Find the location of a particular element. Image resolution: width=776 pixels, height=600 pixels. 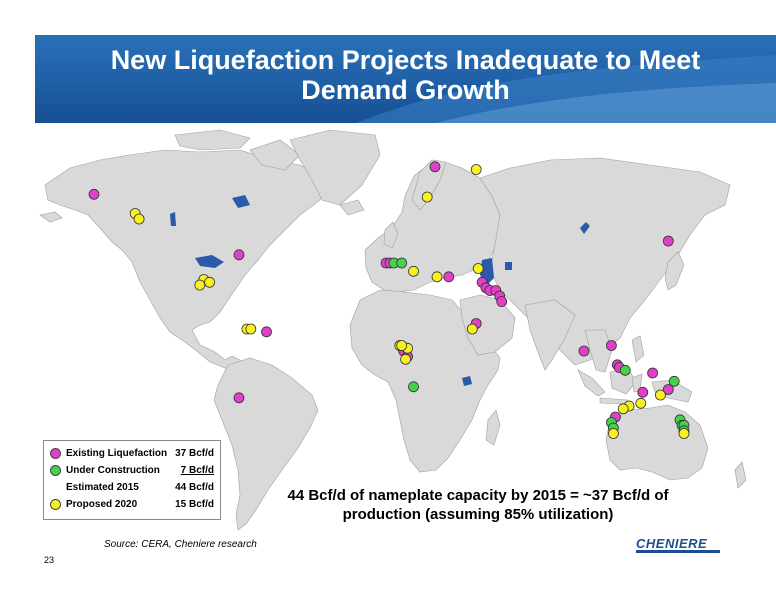

scandinavia is located at coordinates (429, 185).